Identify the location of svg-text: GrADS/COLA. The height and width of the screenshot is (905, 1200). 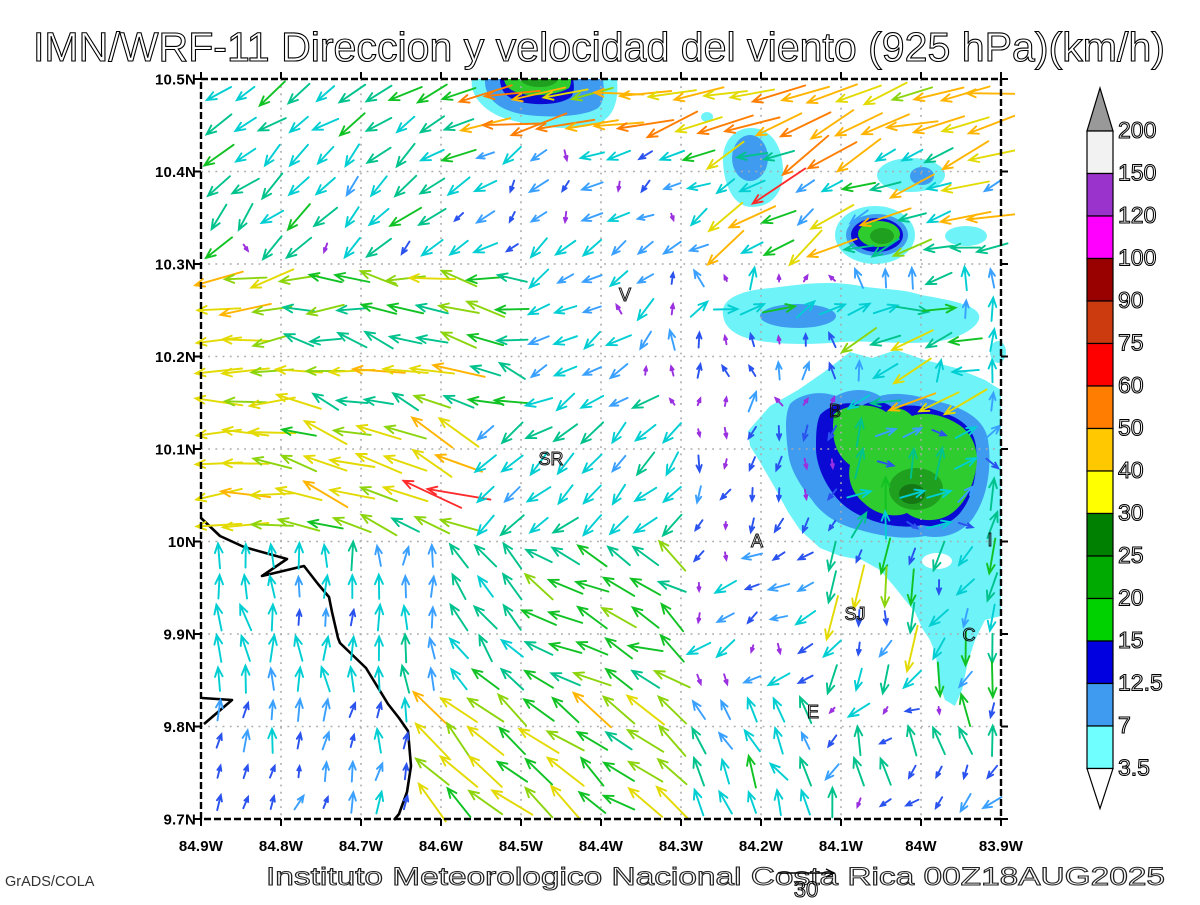
(50, 882).